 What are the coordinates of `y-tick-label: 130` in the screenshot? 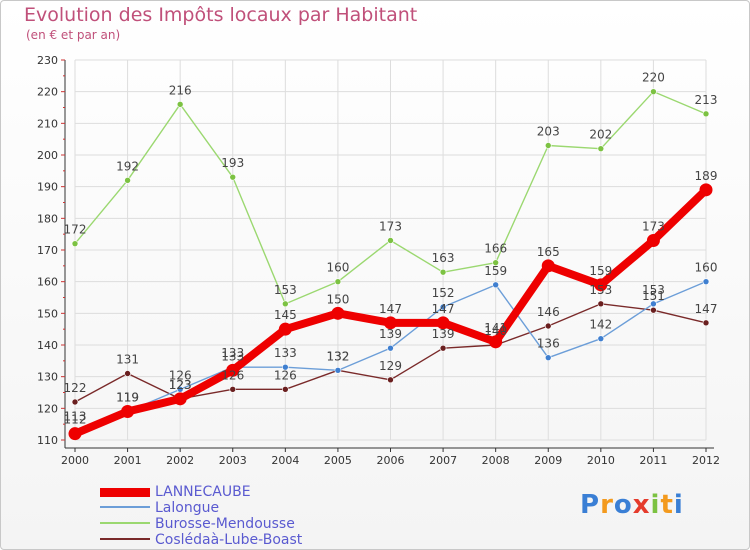 It's located at (47, 377).